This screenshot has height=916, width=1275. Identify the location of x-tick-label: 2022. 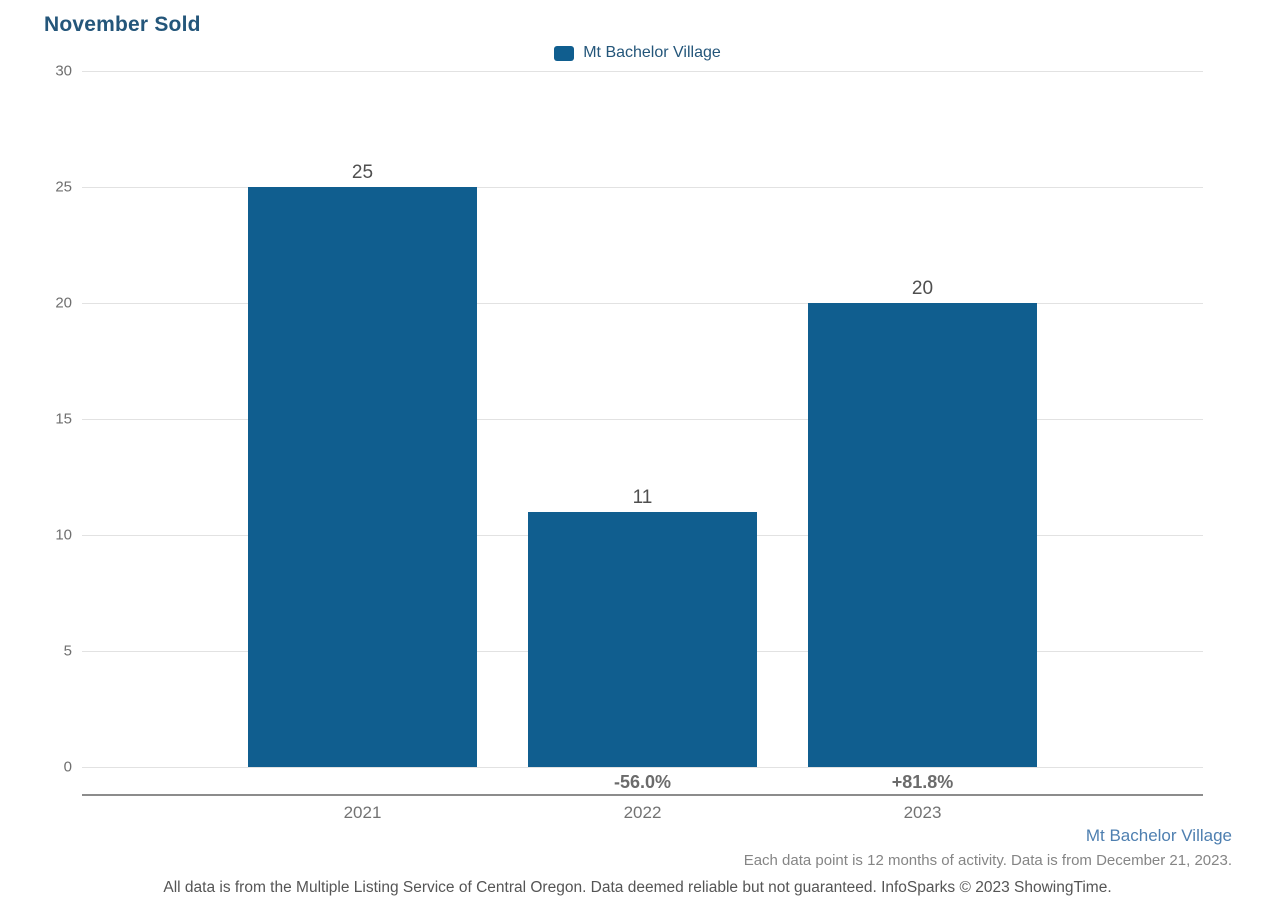
(642, 812).